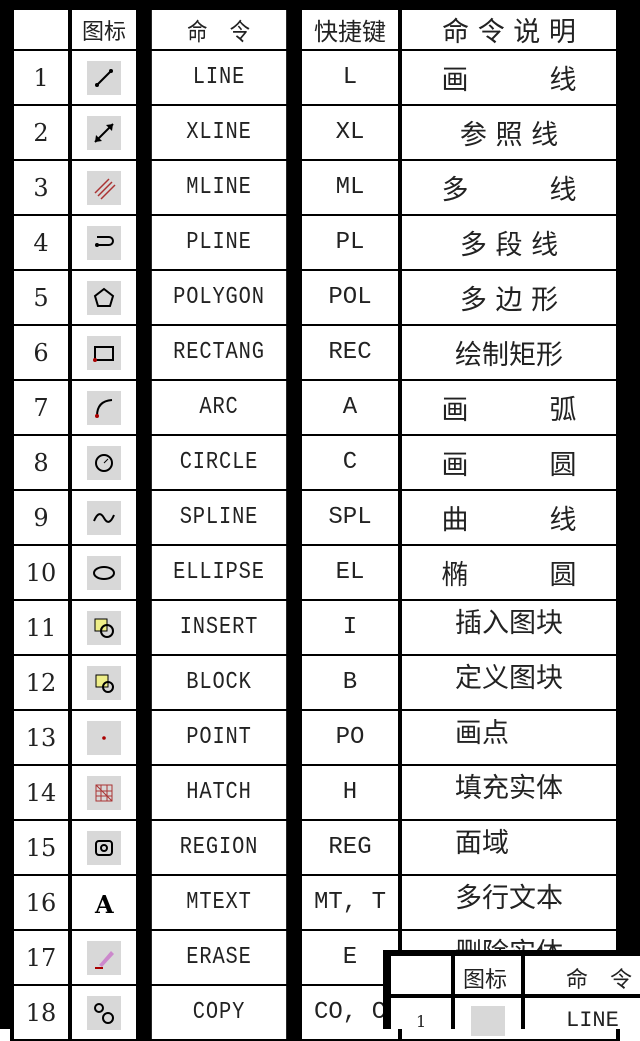  What do you see at coordinates (41, 517) in the screenshot?
I see `row-number: 9` at bounding box center [41, 517].